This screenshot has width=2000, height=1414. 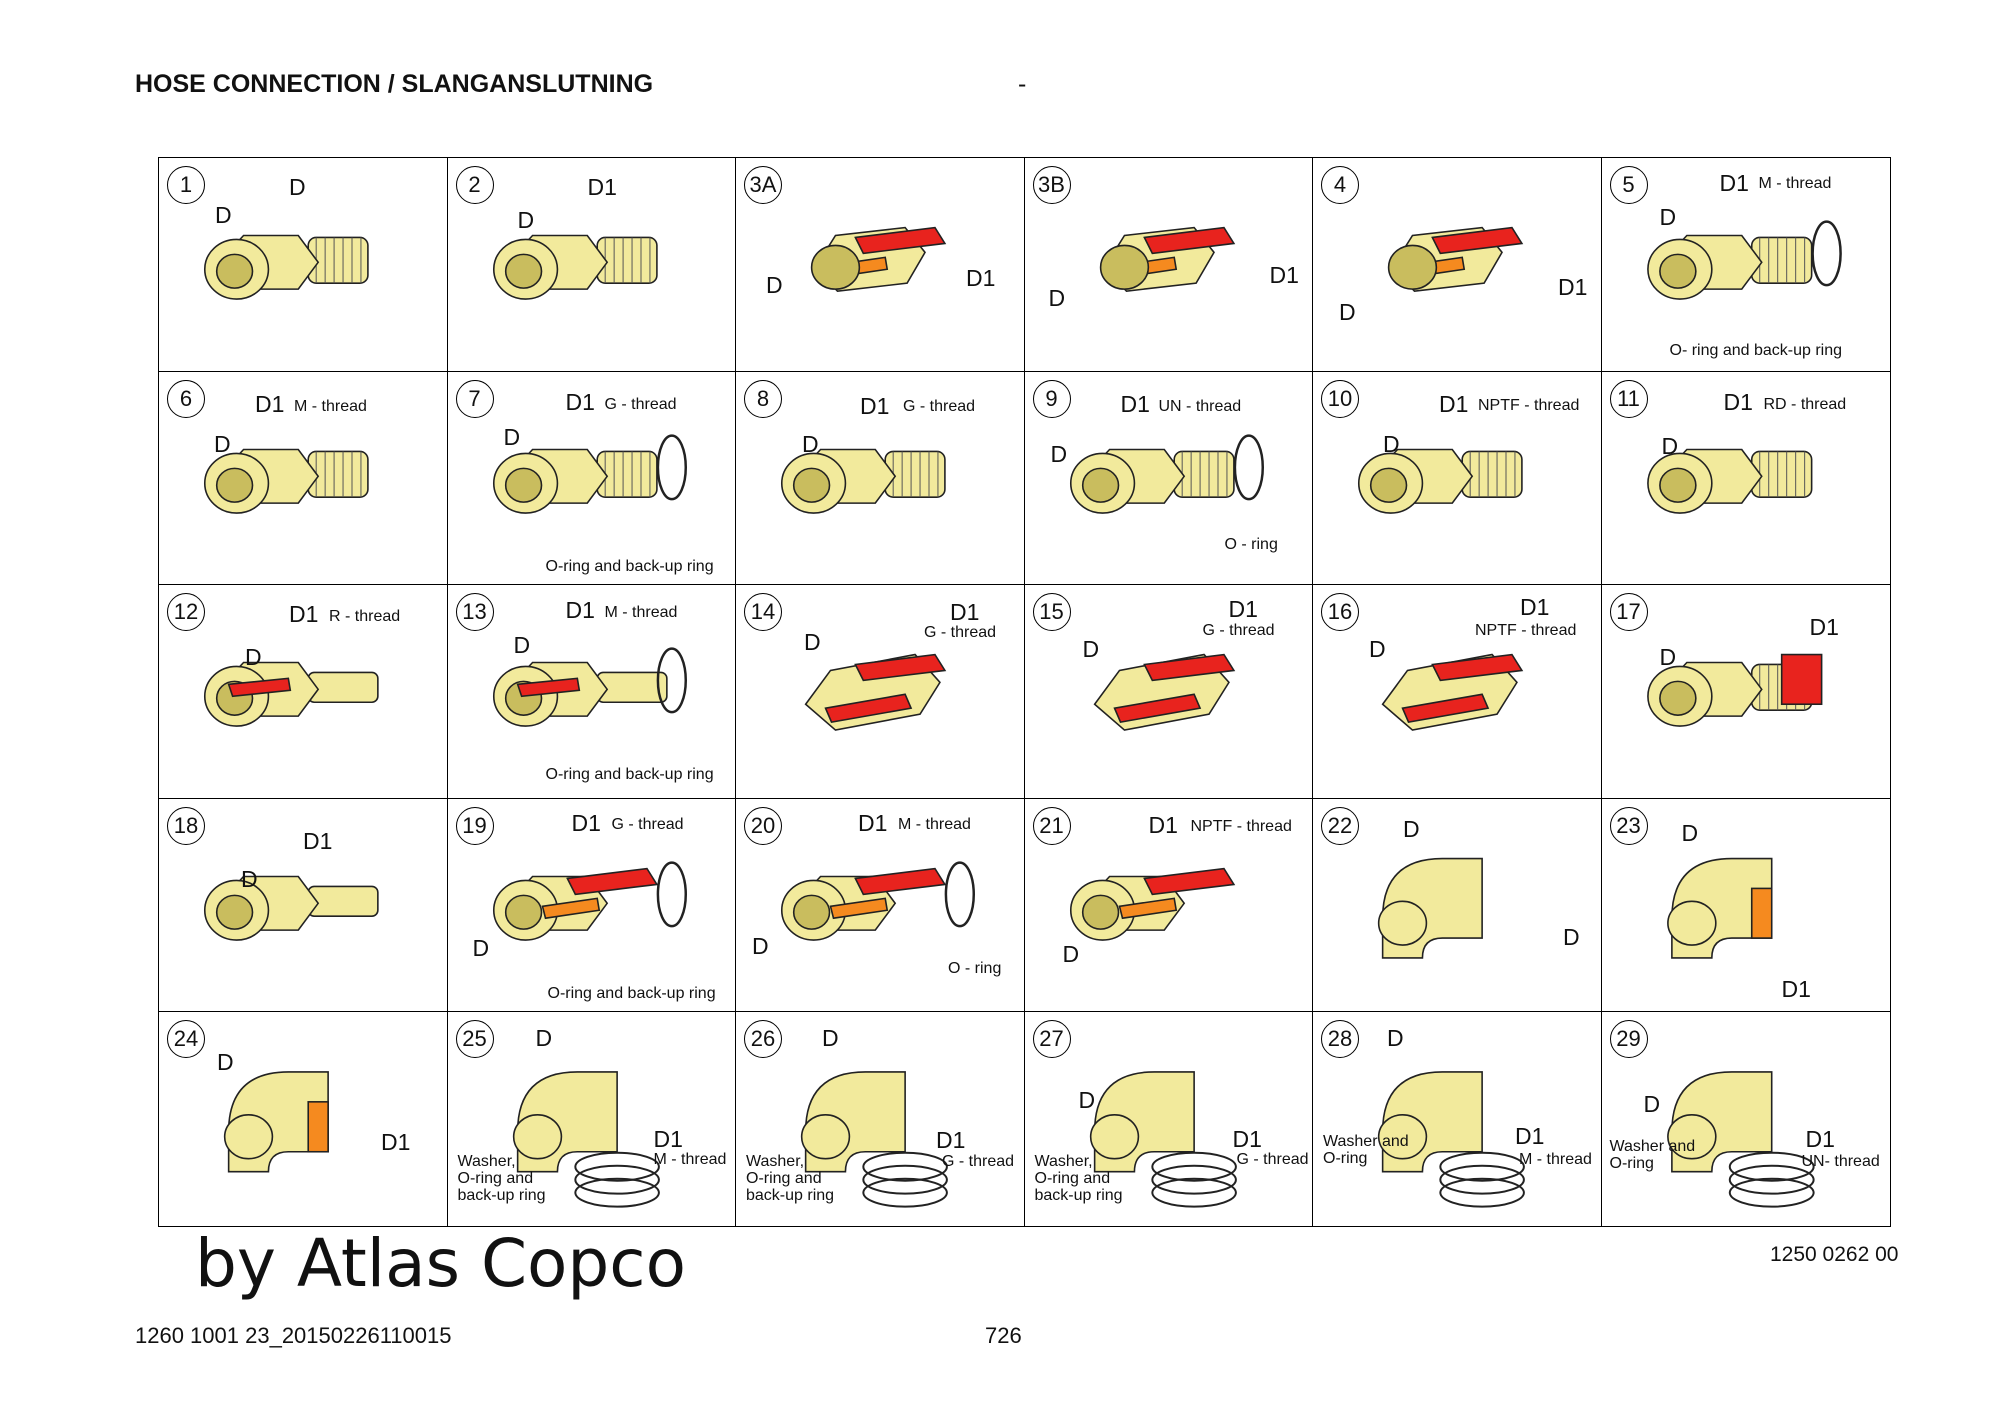 What do you see at coordinates (629, 775) in the screenshot?
I see `dimension-label: O-ring and back-up ring` at bounding box center [629, 775].